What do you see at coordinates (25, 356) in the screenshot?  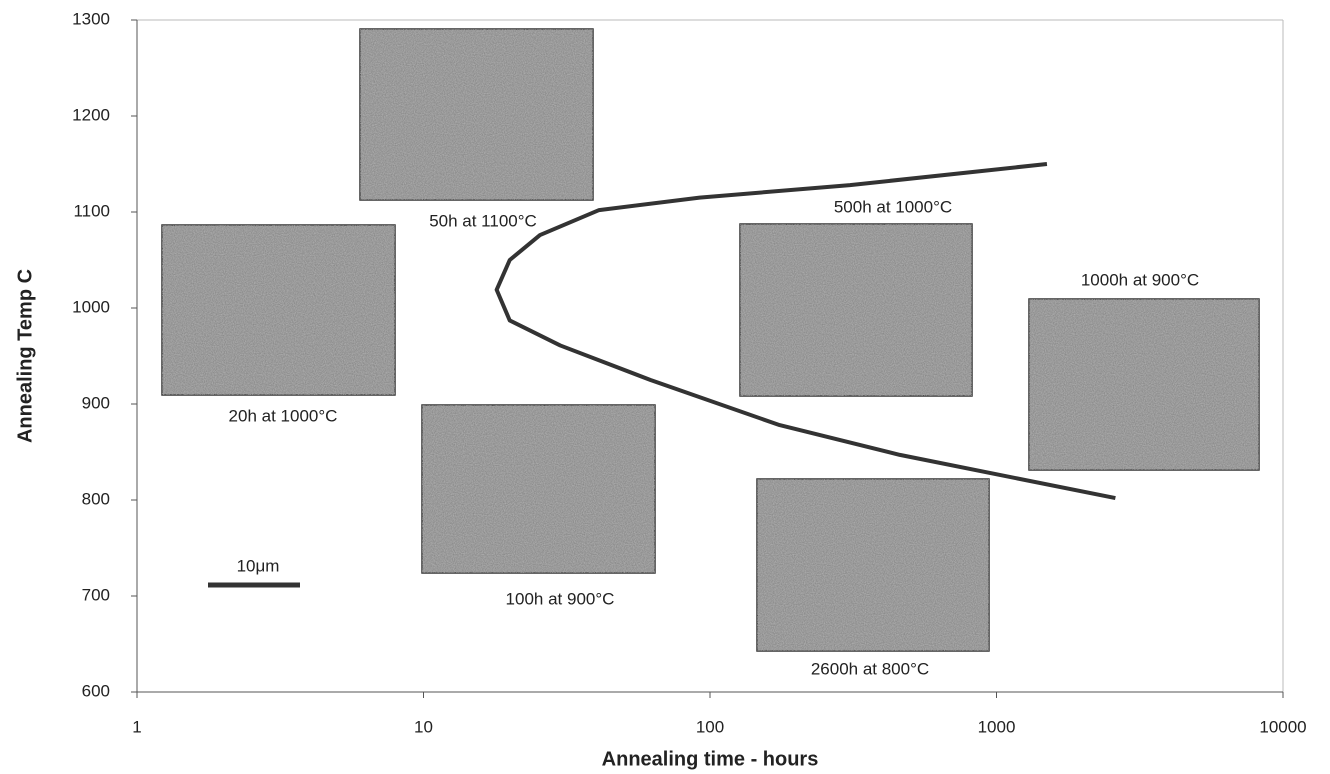 I see `y-axis-title: Annealing Temp C` at bounding box center [25, 356].